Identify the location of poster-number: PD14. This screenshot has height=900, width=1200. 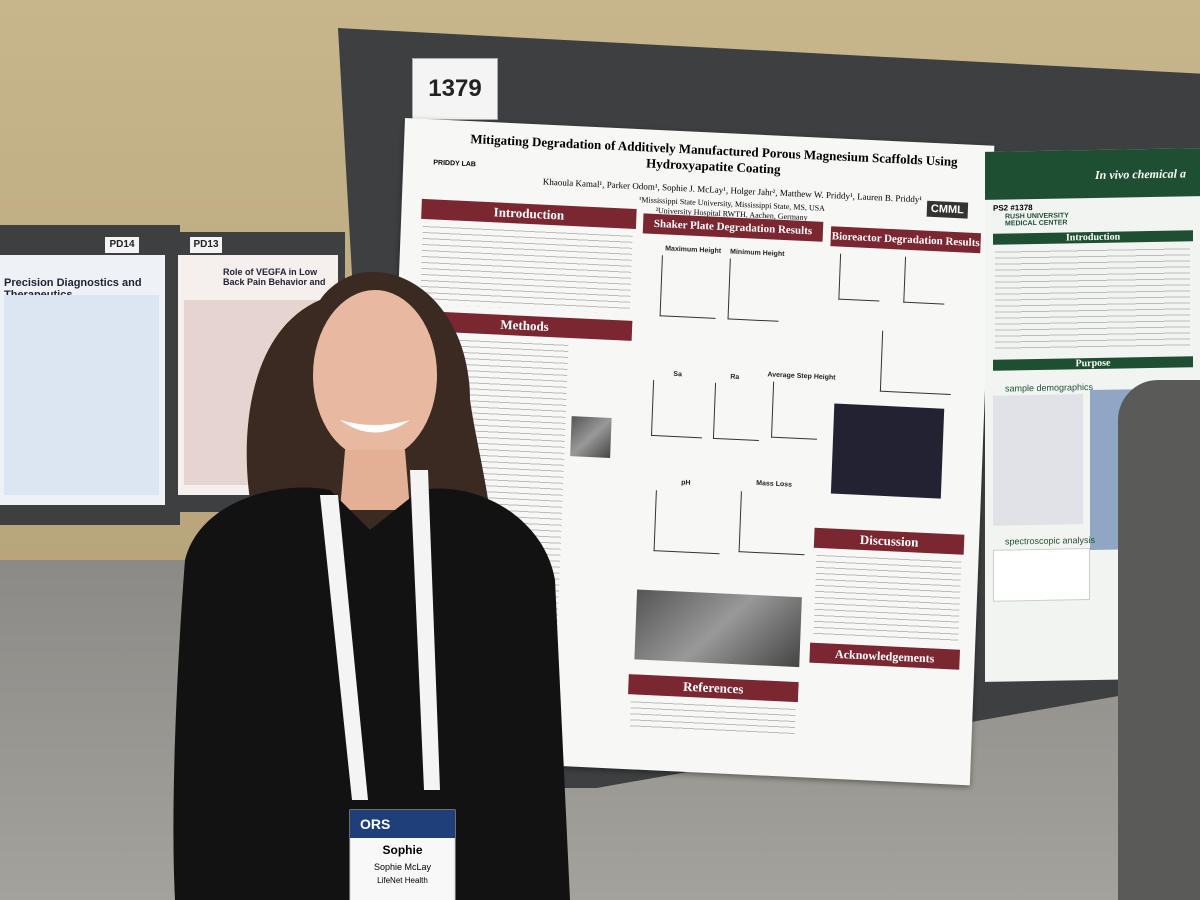
(122, 245).